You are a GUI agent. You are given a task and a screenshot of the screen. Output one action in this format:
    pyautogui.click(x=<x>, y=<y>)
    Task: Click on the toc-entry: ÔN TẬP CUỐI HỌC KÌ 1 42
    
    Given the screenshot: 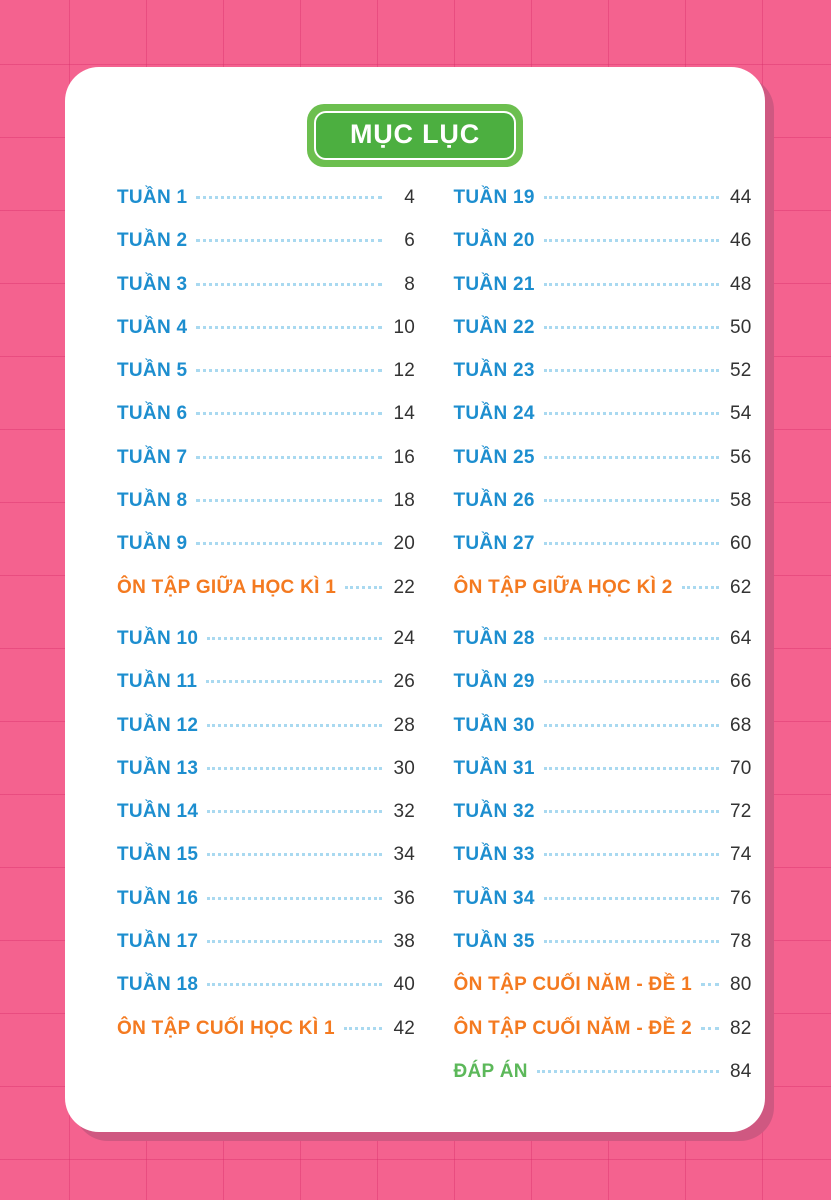 What is the action you would take?
    pyautogui.click(x=266, y=1039)
    